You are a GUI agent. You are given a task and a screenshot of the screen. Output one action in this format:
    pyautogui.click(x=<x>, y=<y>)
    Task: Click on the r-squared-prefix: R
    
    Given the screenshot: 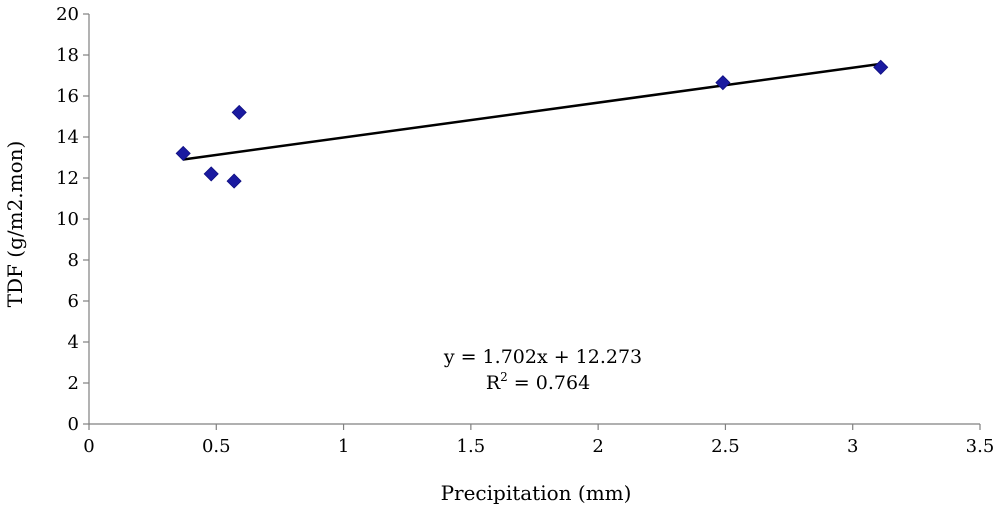 What is the action you would take?
    pyautogui.click(x=493, y=383)
    